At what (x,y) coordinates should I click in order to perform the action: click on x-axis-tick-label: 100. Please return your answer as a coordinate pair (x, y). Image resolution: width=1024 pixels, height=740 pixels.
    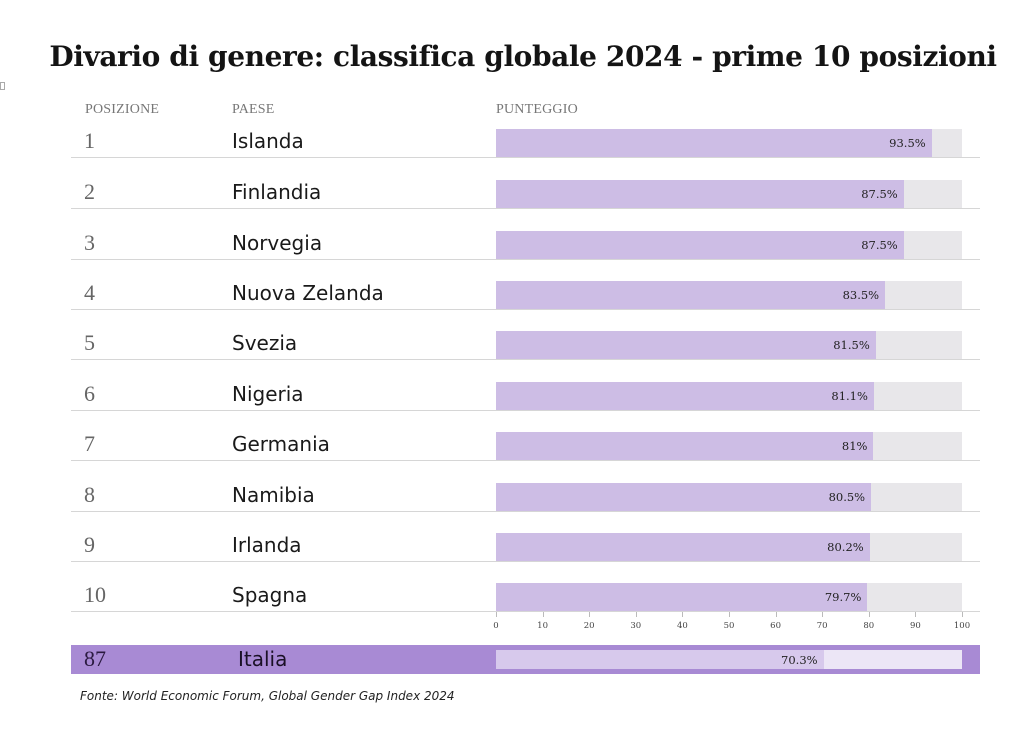
    Looking at the image, I should click on (962, 626).